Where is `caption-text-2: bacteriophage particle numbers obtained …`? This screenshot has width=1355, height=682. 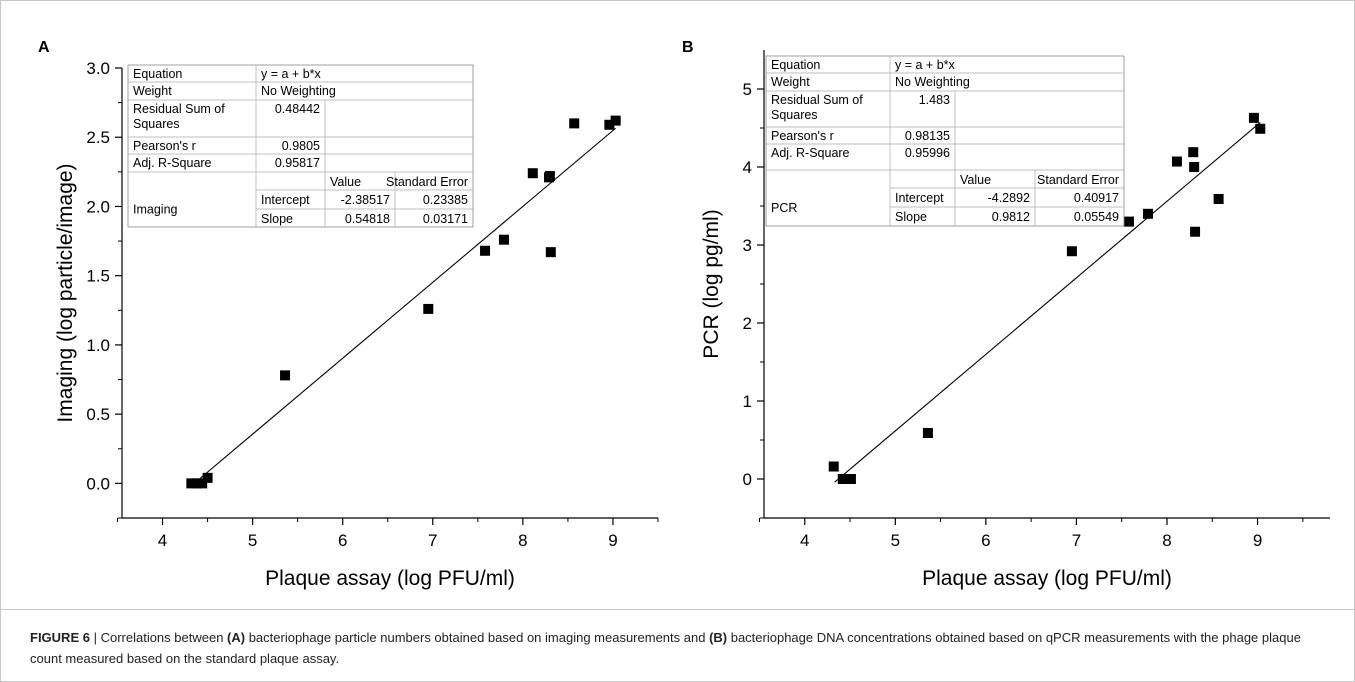
caption-text-2: bacteriophage particle numbers obtained … is located at coordinates (477, 637).